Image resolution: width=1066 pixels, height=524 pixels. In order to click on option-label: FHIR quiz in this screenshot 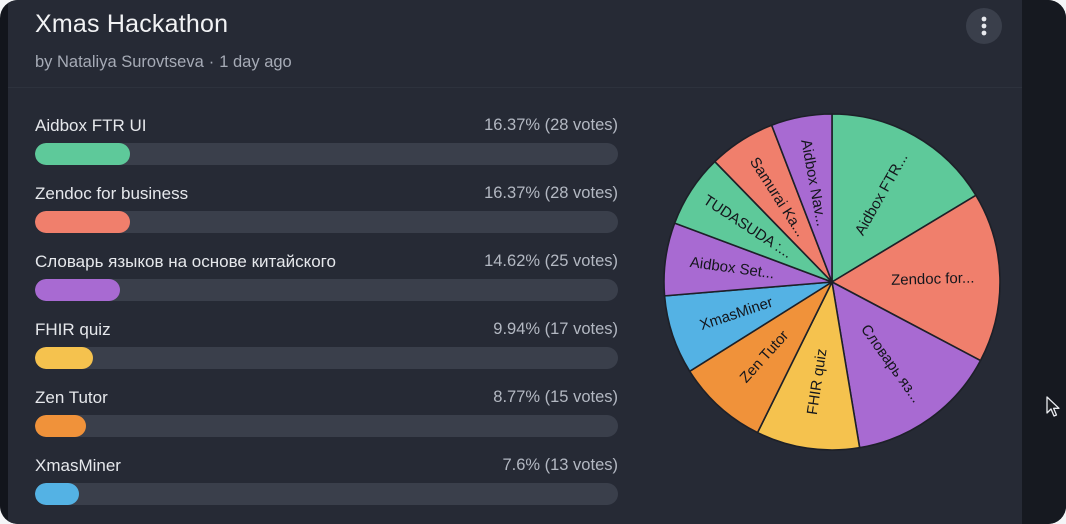, I will do `click(73, 329)`.